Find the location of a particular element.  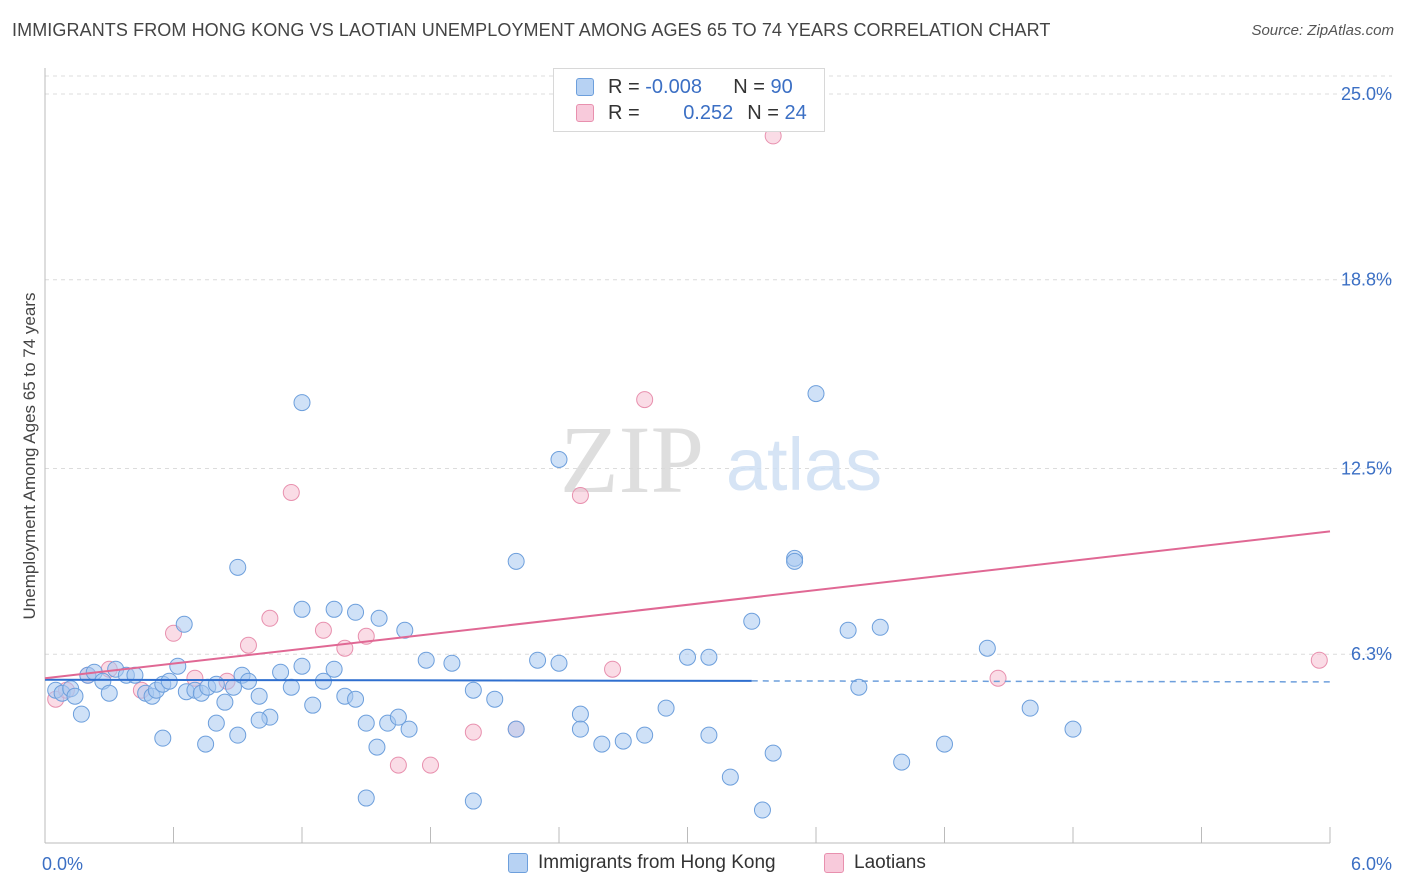

x-tick-label: 6.0% is located at coordinates (1371, 864).